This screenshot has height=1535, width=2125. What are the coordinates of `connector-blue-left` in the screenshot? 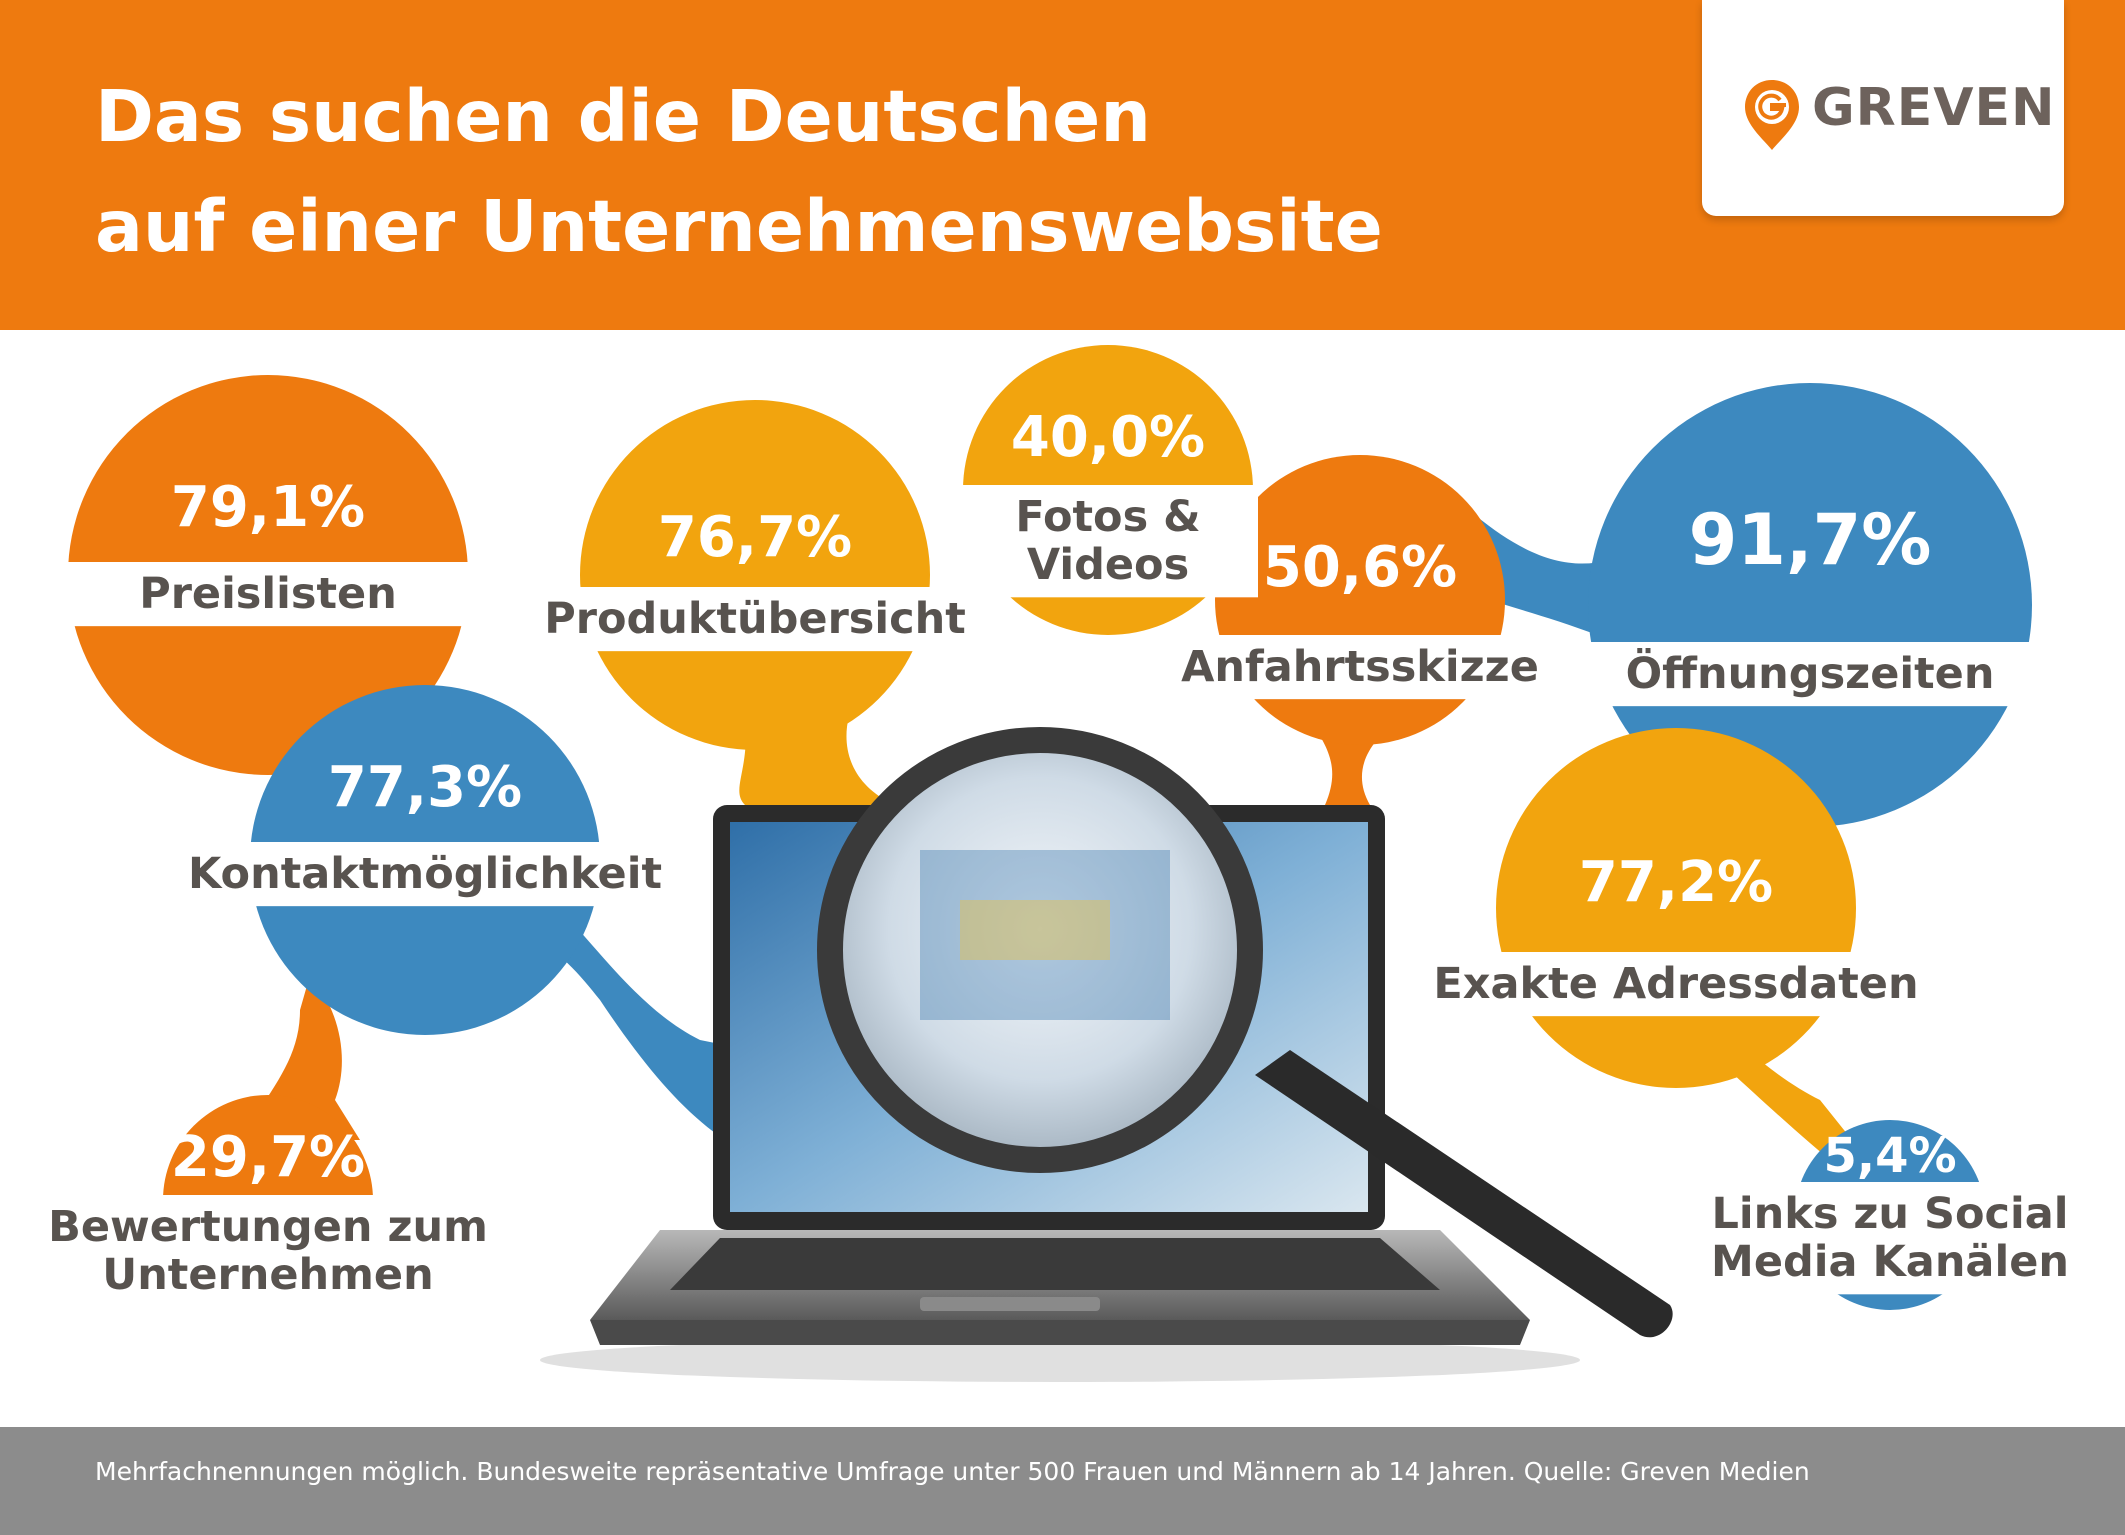 It's located at (622, 1025).